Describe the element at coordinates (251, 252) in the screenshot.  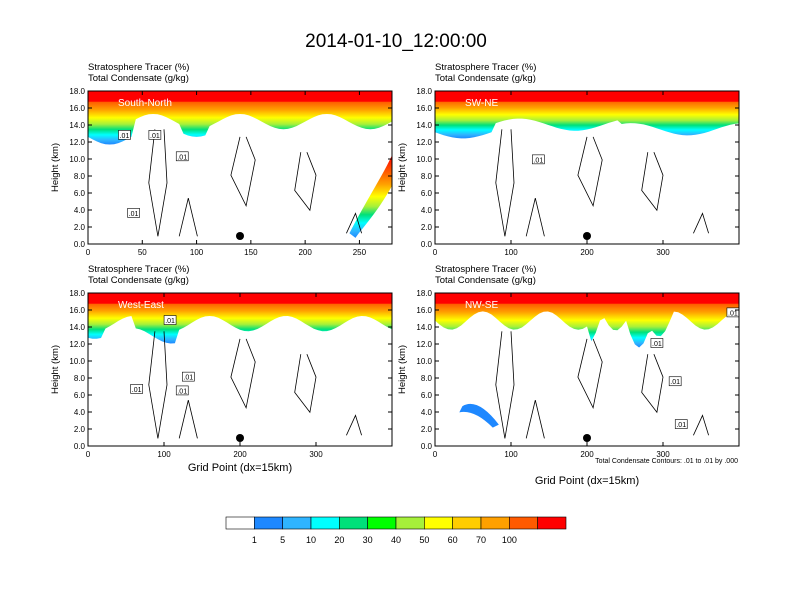
I see `x-tick-label: 150` at that location.